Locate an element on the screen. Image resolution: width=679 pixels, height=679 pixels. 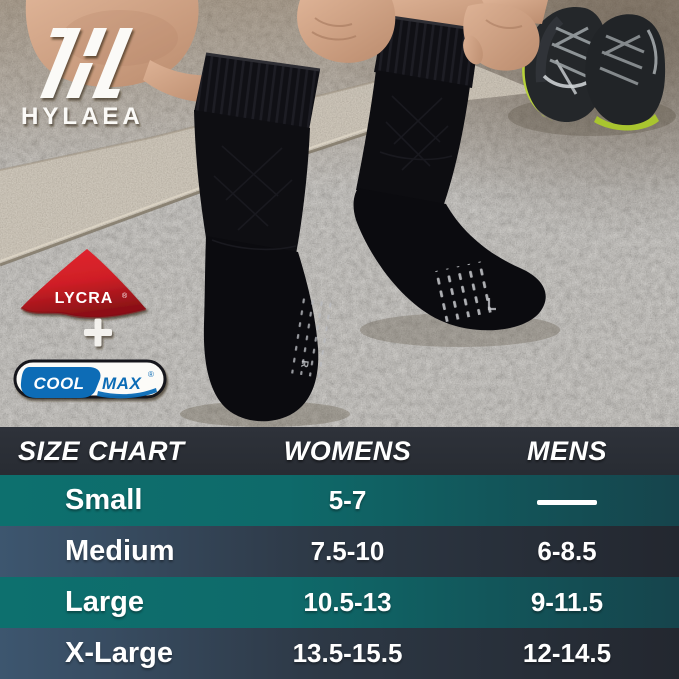
size-chart-title: SIZE CHART is located at coordinates (101, 450).